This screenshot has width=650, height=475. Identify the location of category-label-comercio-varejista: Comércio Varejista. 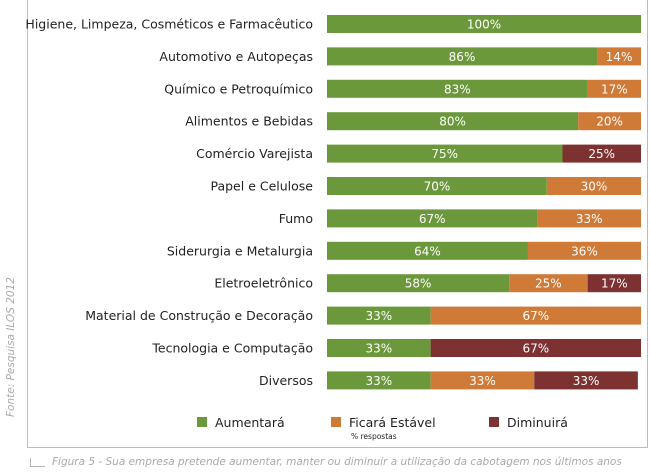
(254, 153).